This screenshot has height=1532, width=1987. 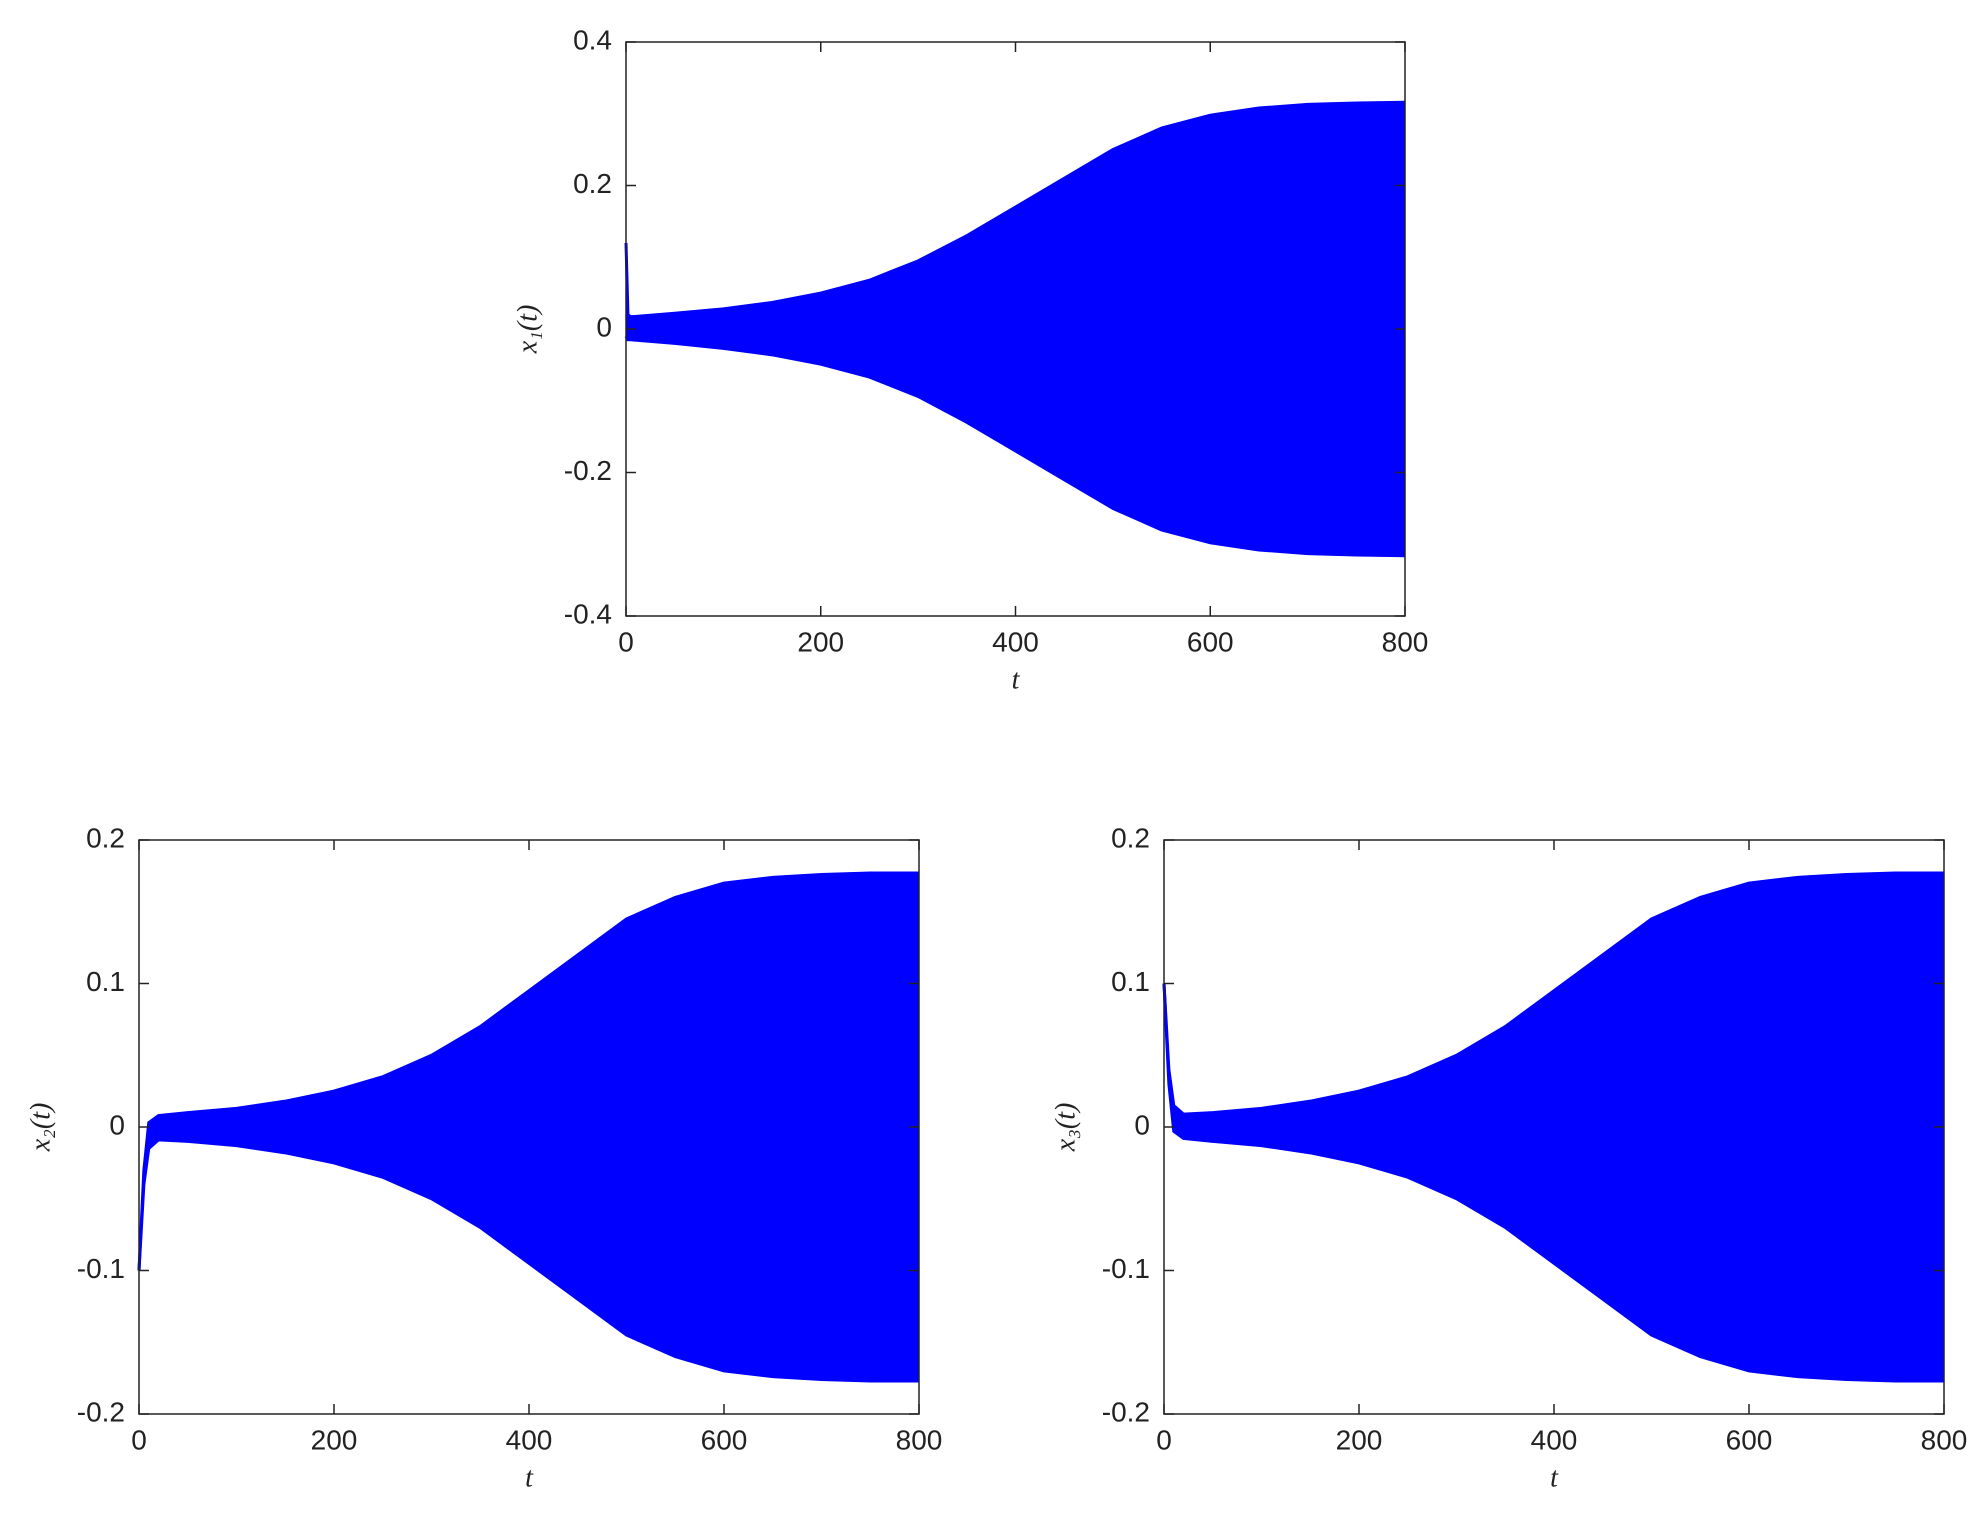 What do you see at coordinates (40, 1128) in the screenshot?
I see `y-axis-label: x₂(t)` at bounding box center [40, 1128].